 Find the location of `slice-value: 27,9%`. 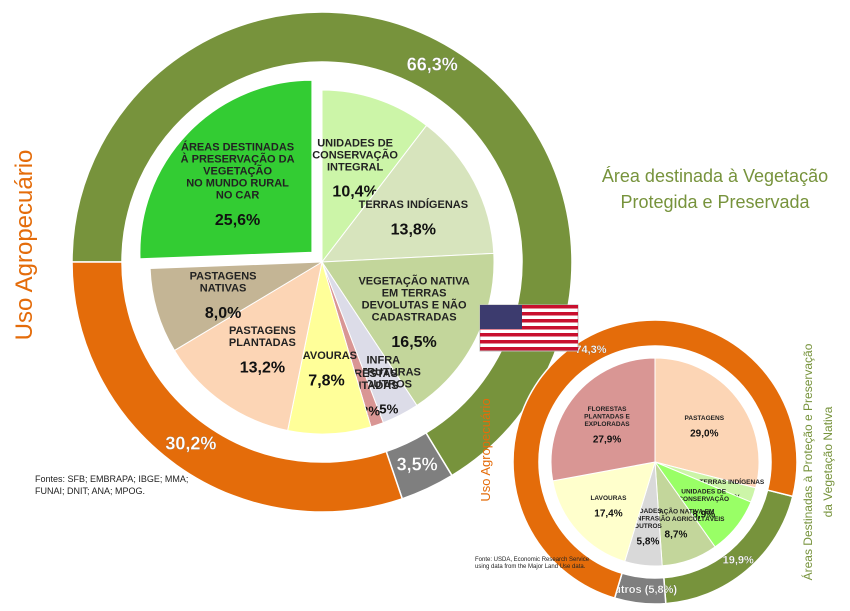

slice-value: 27,9% is located at coordinates (607, 439).